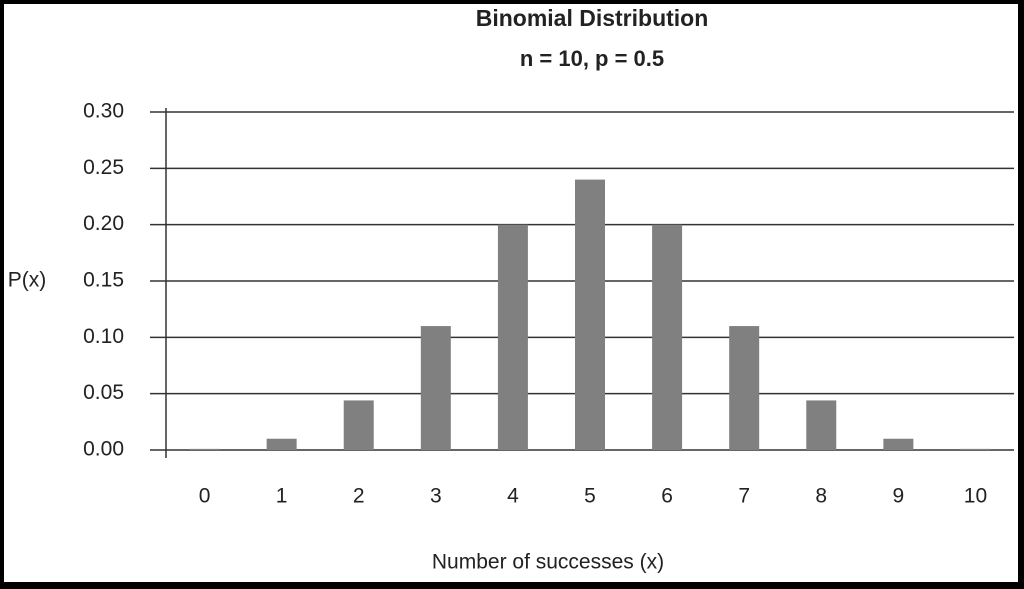  What do you see at coordinates (103, 336) in the screenshot?
I see `y-tick-label: 0.10` at bounding box center [103, 336].